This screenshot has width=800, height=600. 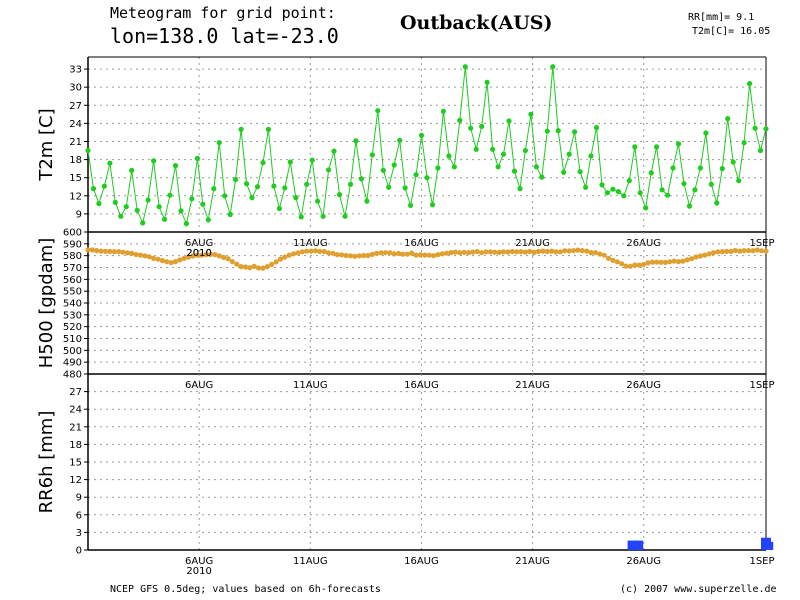 What do you see at coordinates (79, 515) in the screenshot?
I see `precipitation-ytick-label: 6` at bounding box center [79, 515].